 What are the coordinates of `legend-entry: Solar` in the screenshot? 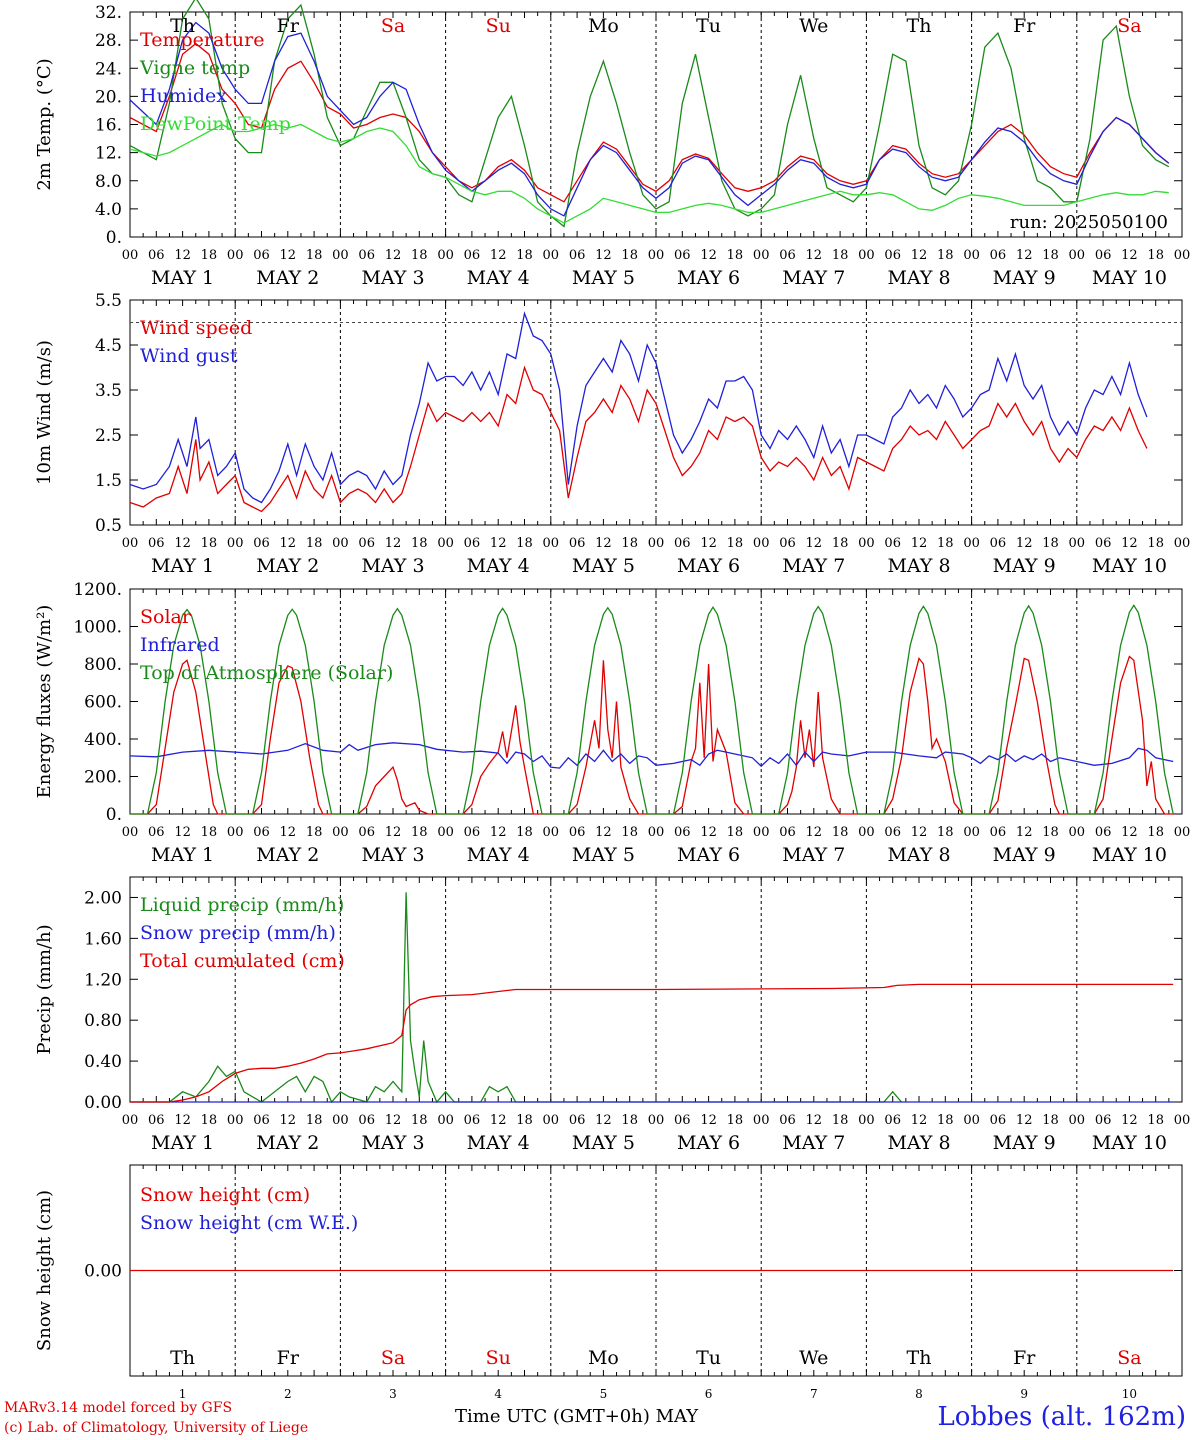 It's located at (166, 617).